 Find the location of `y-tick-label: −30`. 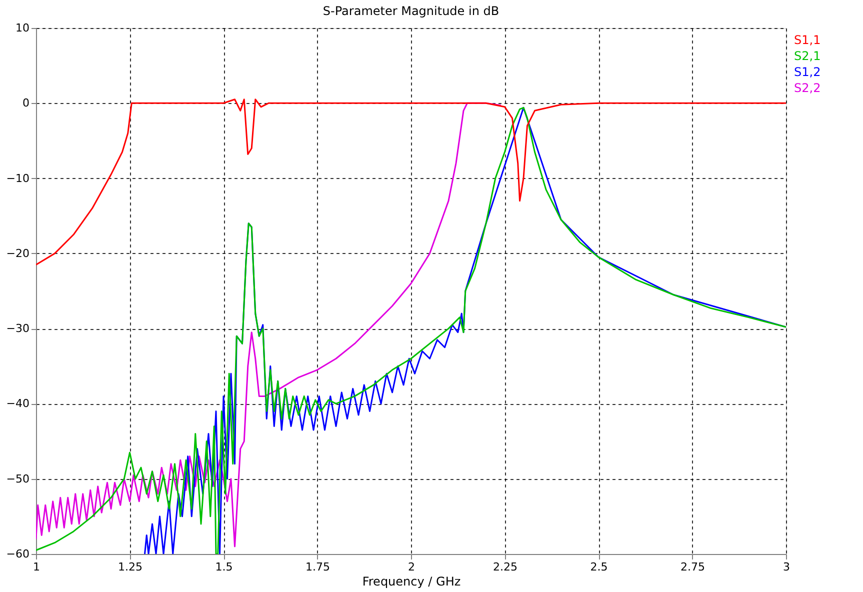

y-tick-label: −30 is located at coordinates (18, 329).